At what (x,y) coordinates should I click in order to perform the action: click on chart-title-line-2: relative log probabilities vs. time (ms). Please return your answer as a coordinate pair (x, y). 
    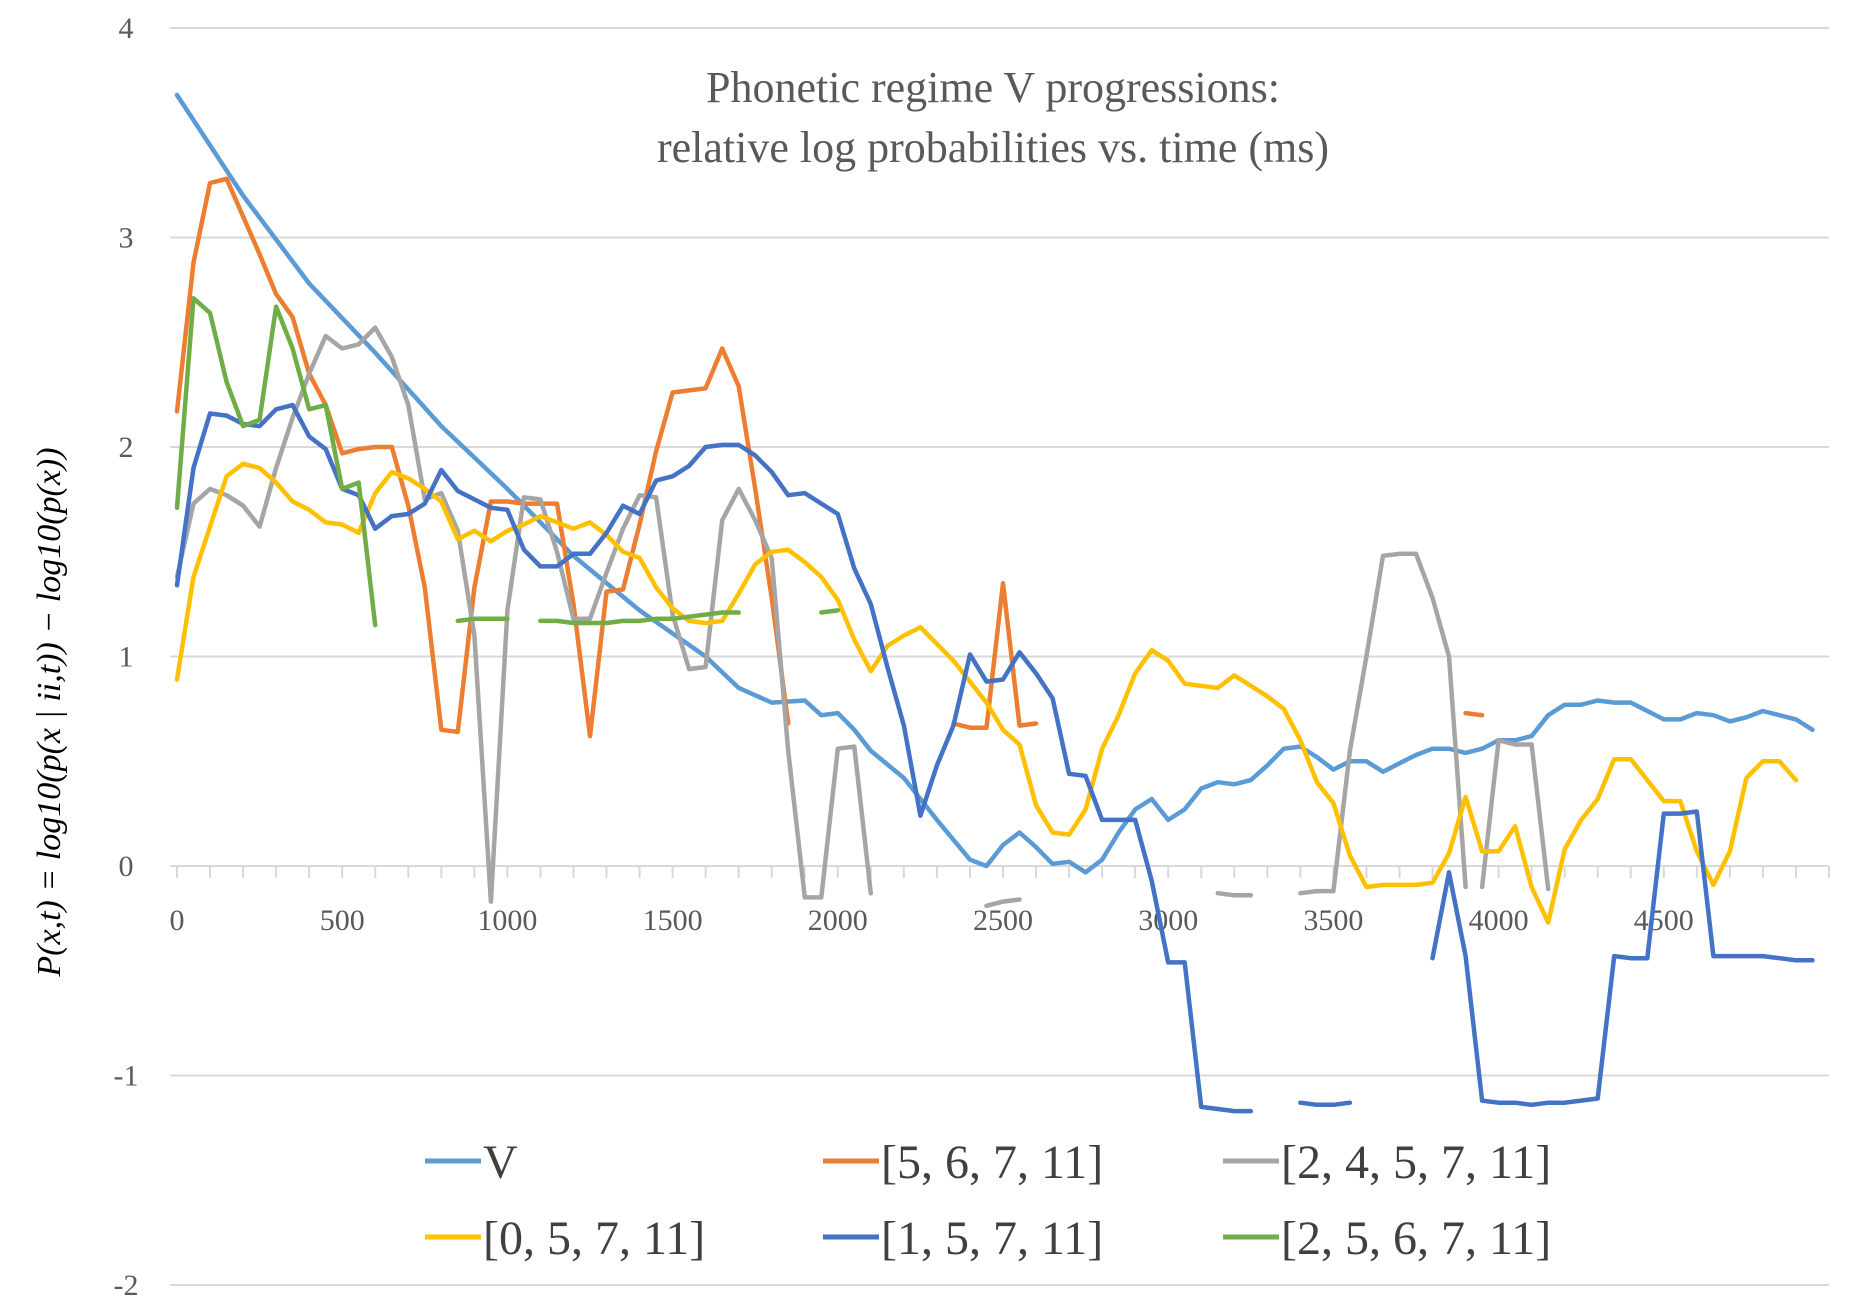
    Looking at the image, I should click on (993, 147).